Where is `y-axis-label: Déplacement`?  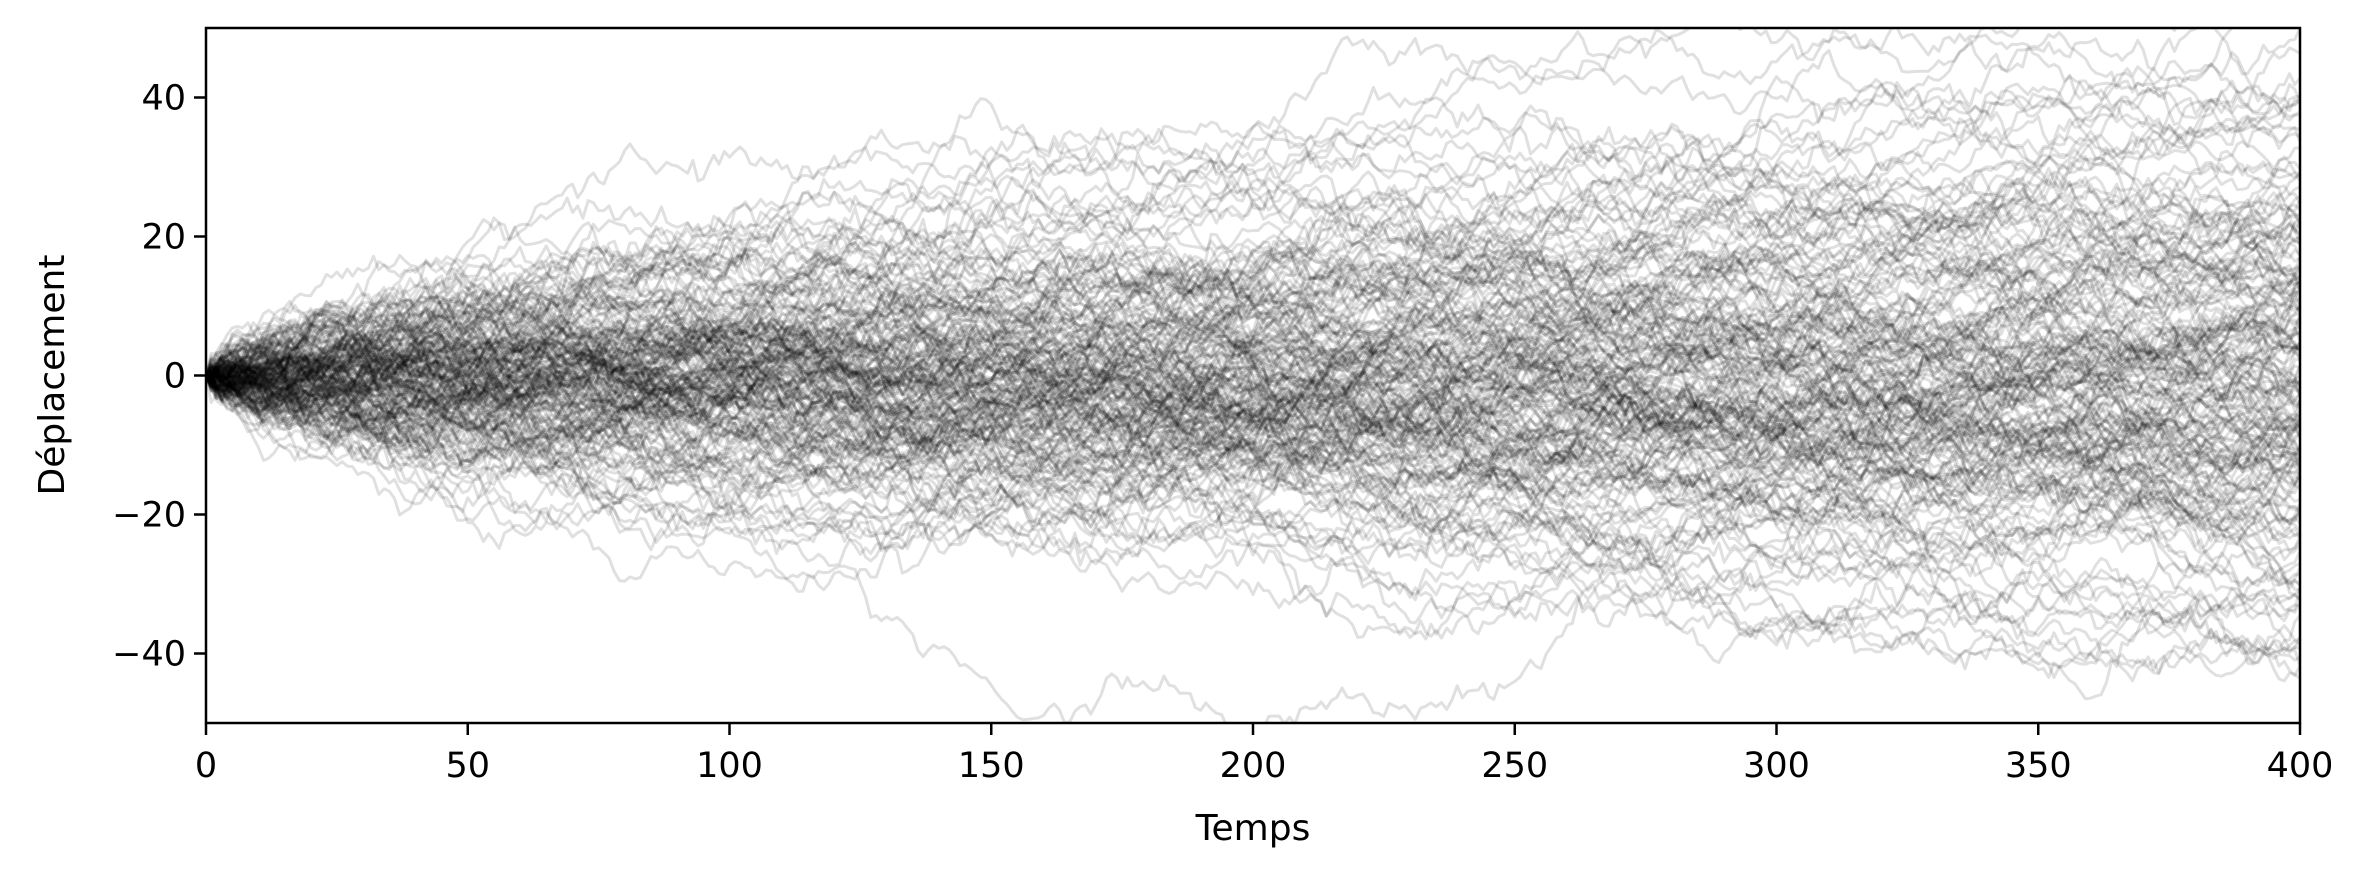
y-axis-label: Déplacement is located at coordinates (52, 375).